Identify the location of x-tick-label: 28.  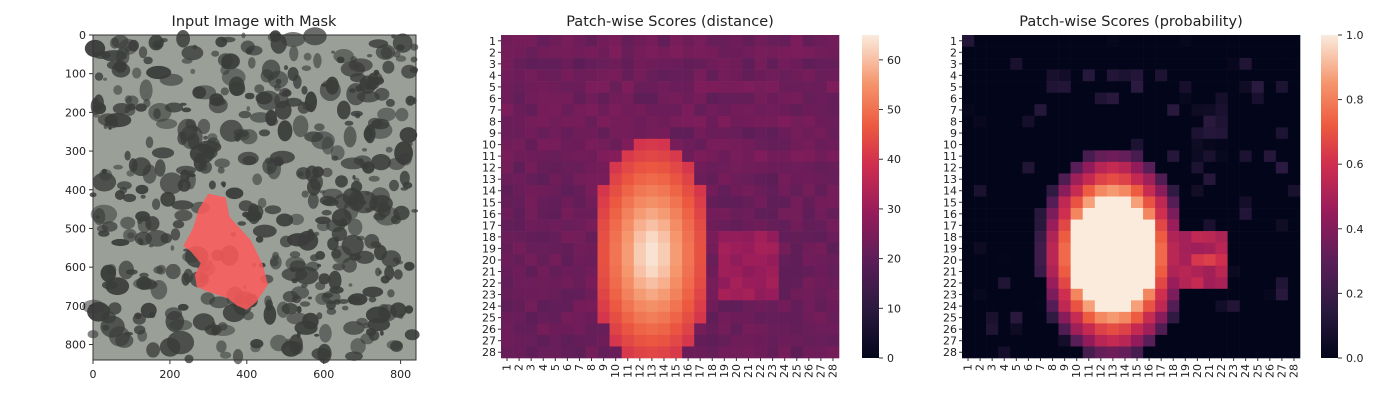
(832, 371).